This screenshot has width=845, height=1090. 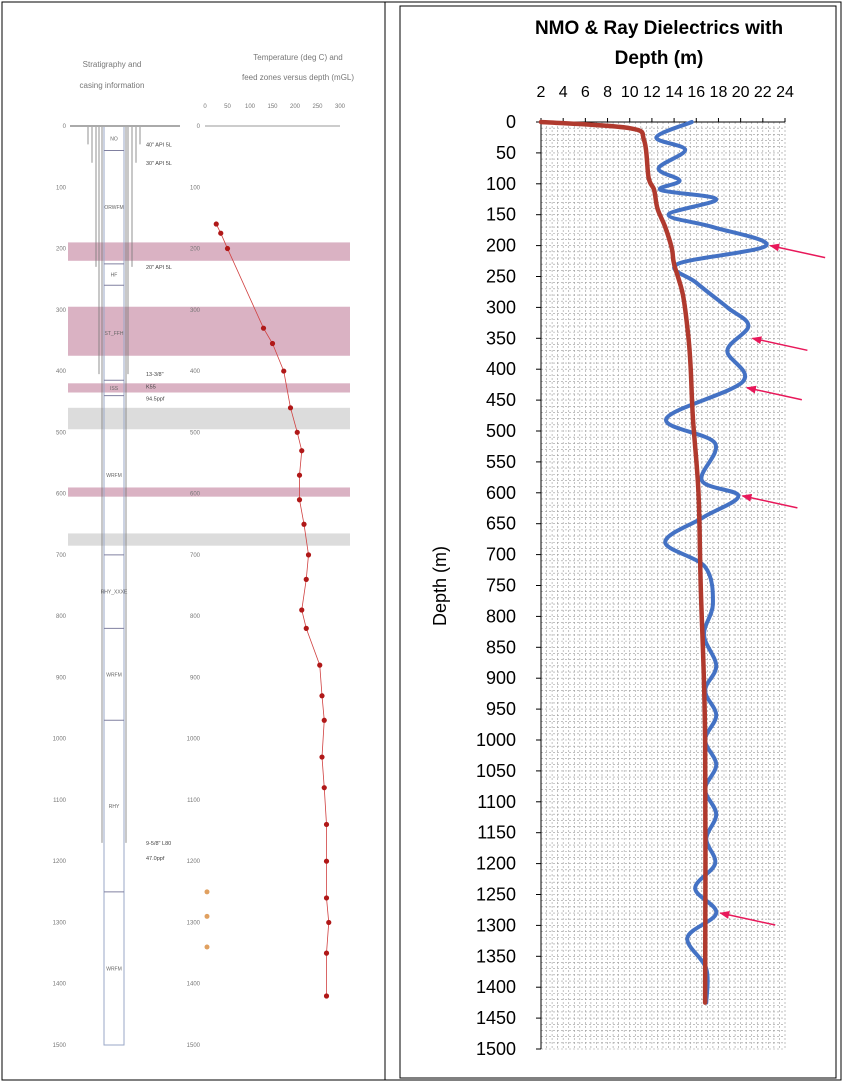 What do you see at coordinates (195, 617) in the screenshot?
I see `temp-depth-tick-label: 800` at bounding box center [195, 617].